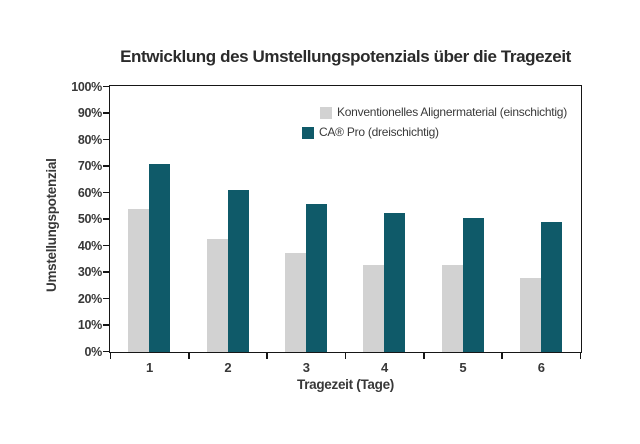  What do you see at coordinates (379, 132) in the screenshot?
I see `legend-label-capro: CA® Pro (dreischichtig)` at bounding box center [379, 132].